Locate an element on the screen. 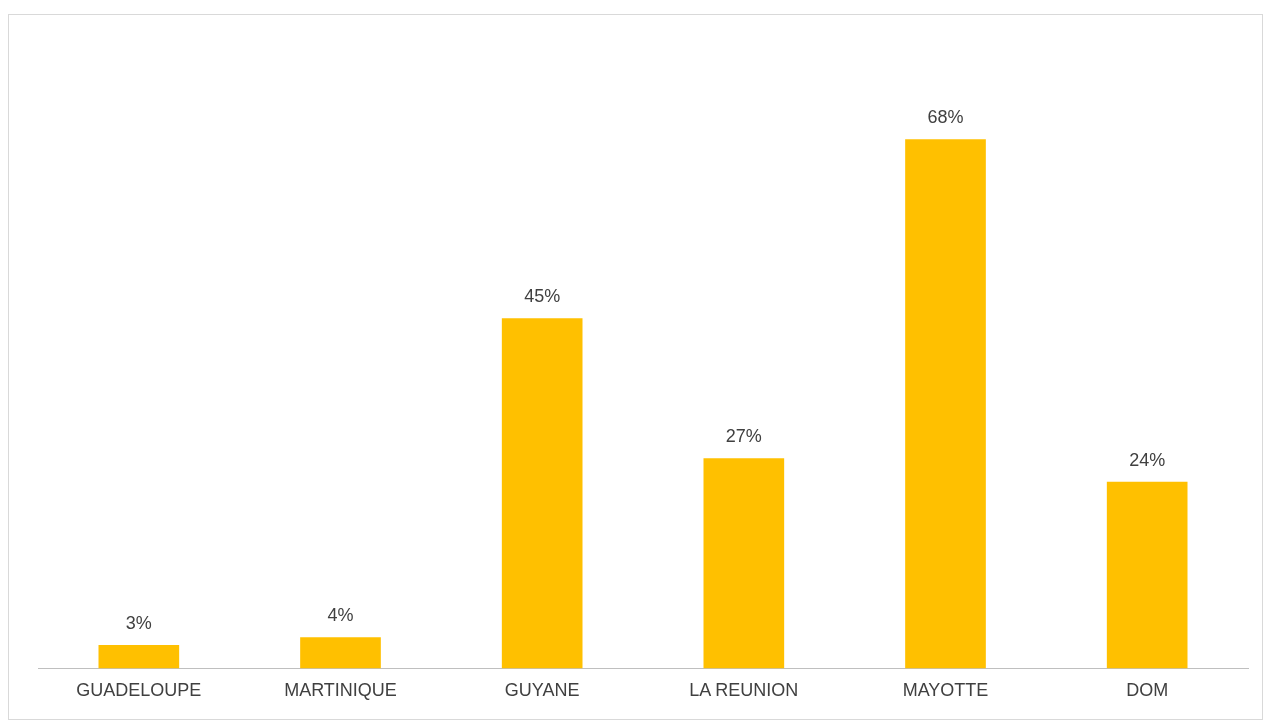  x-tick-label: LA REUNION is located at coordinates (744, 690).